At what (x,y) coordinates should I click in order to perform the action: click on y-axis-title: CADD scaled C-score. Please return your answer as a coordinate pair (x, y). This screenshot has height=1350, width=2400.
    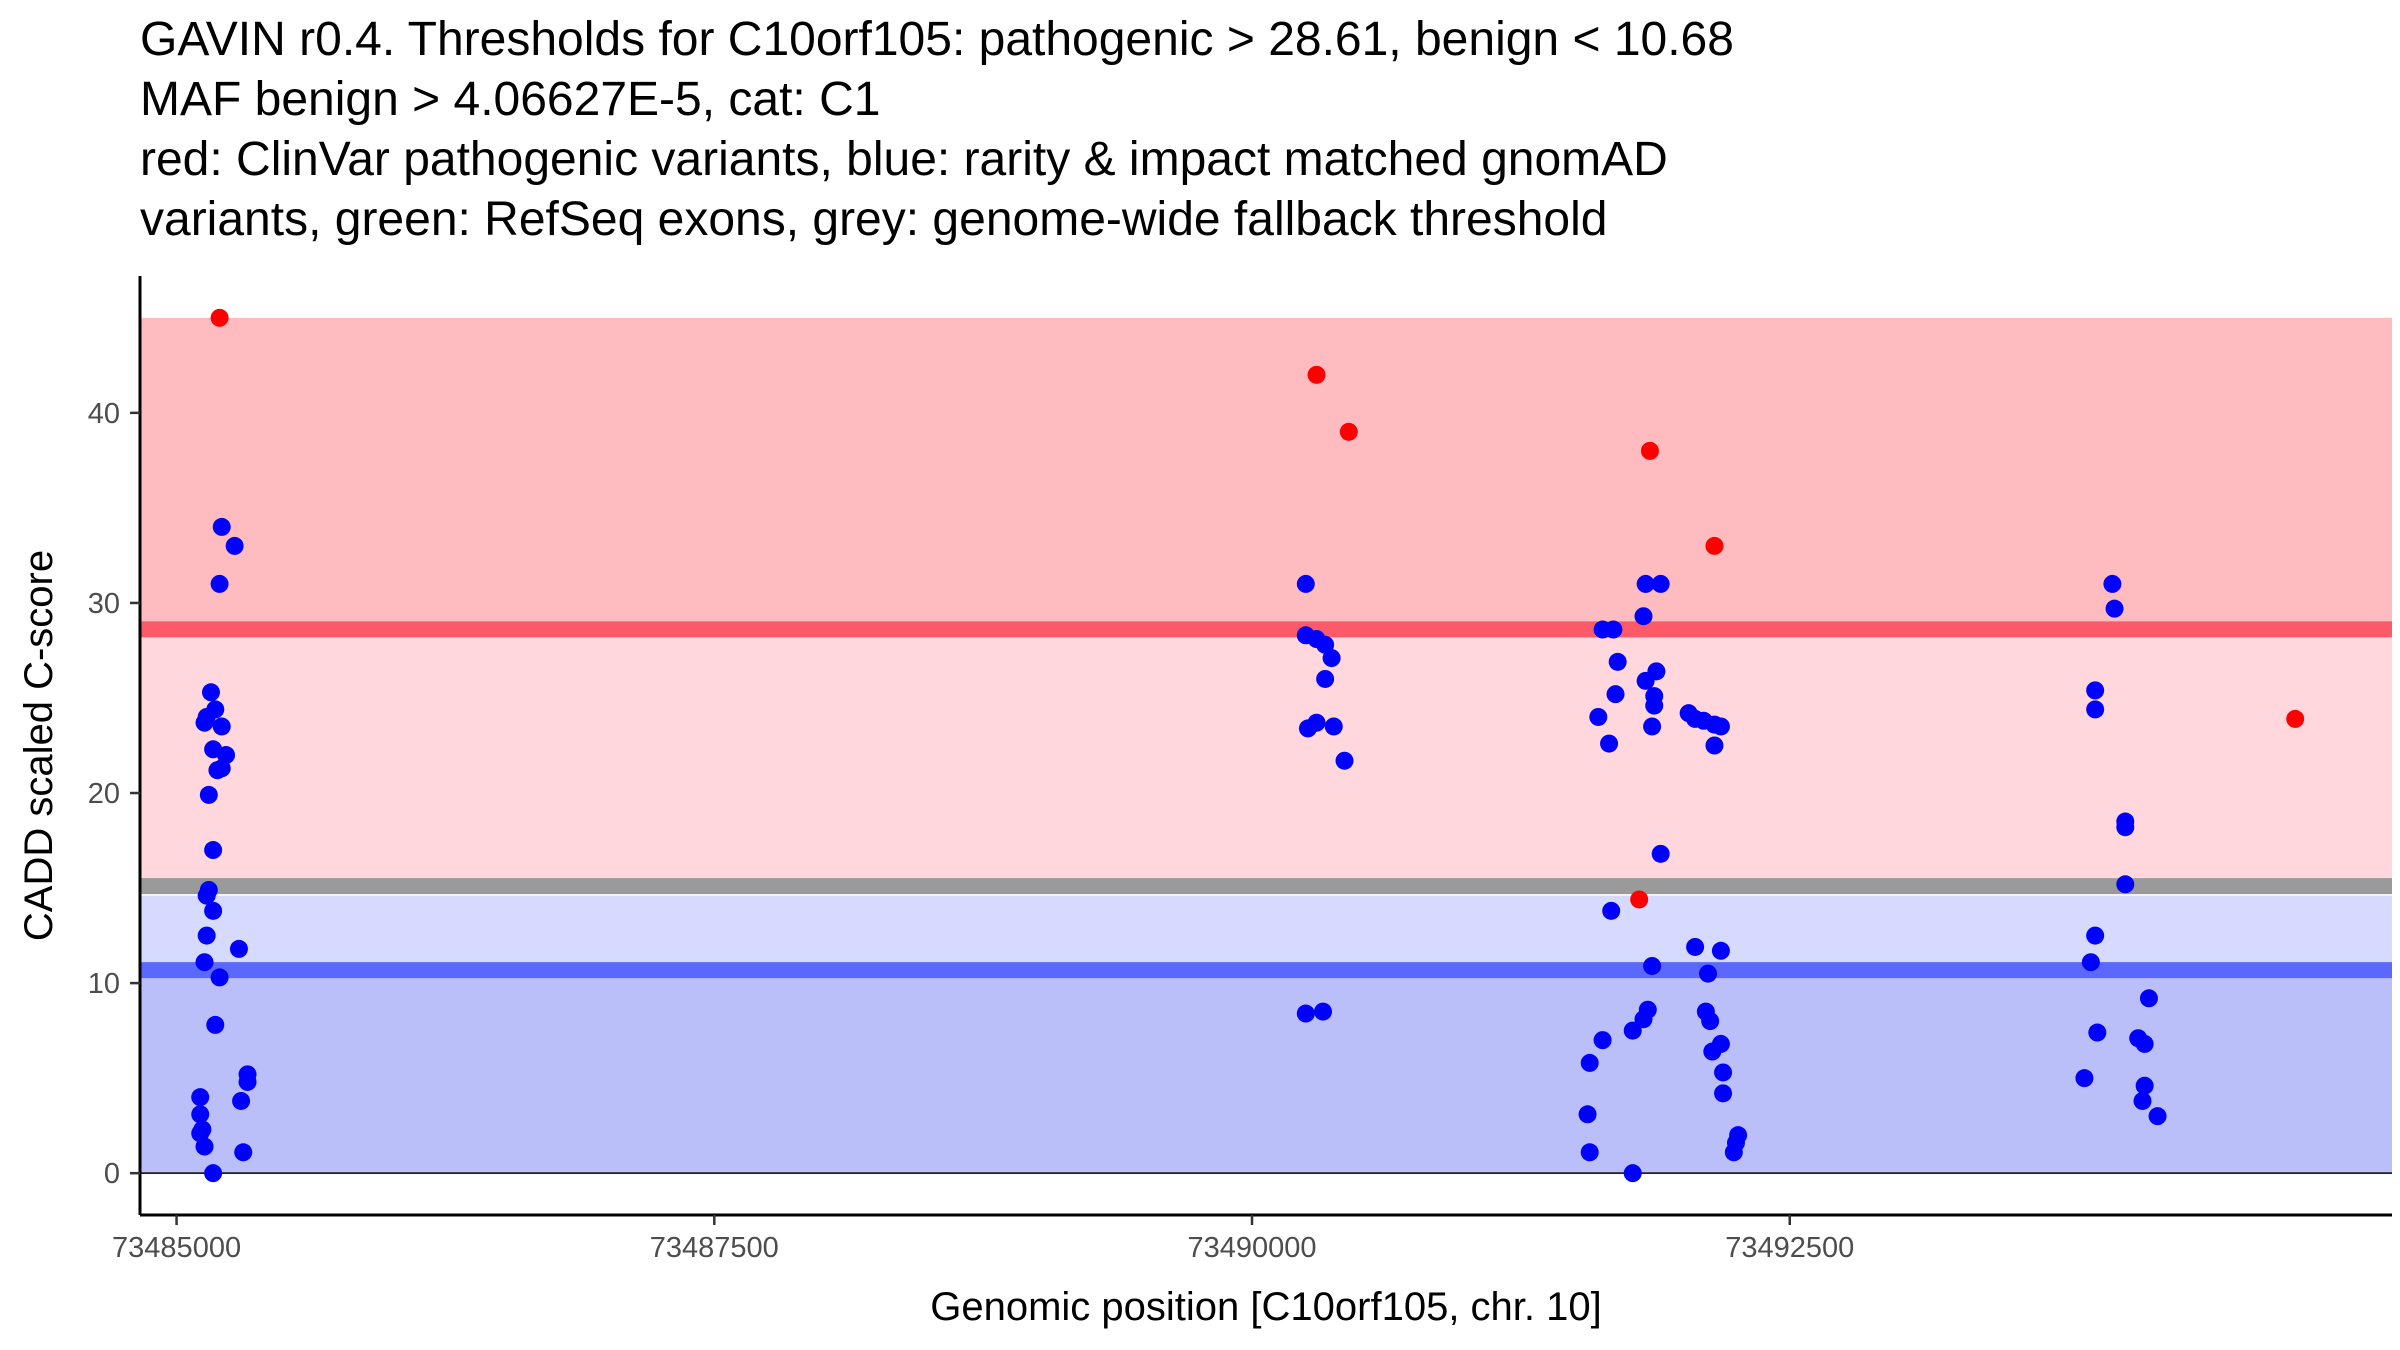
    Looking at the image, I should click on (39, 745).